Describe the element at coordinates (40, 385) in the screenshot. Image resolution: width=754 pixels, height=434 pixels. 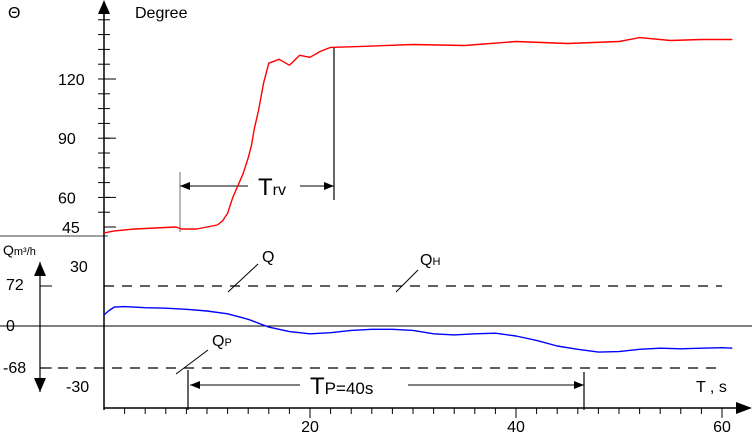
I see `flow-axis-arrowhead-down` at that location.